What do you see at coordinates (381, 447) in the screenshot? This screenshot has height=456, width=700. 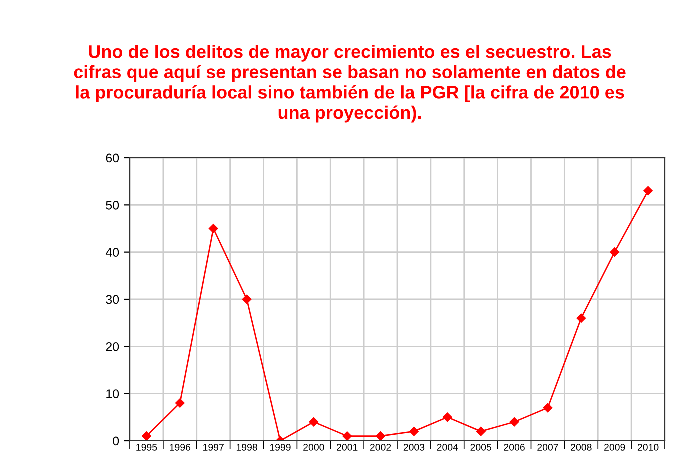 I see `x-tick-label: 2002` at bounding box center [381, 447].